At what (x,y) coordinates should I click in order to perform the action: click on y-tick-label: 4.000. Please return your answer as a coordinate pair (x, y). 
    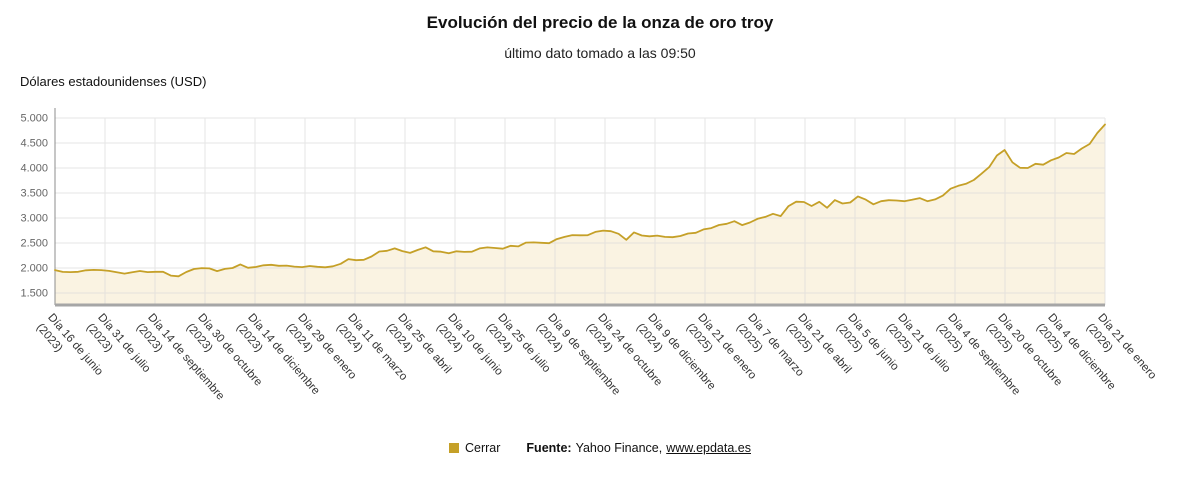
    Looking at the image, I should click on (34, 169).